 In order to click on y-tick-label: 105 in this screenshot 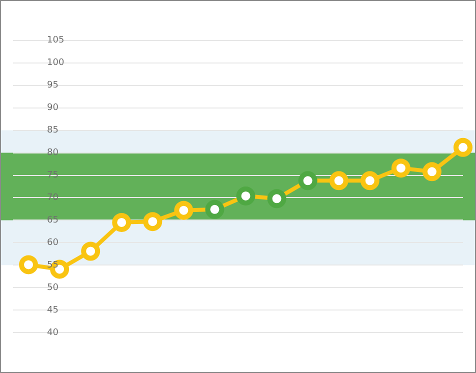, I will do `click(55, 41)`.